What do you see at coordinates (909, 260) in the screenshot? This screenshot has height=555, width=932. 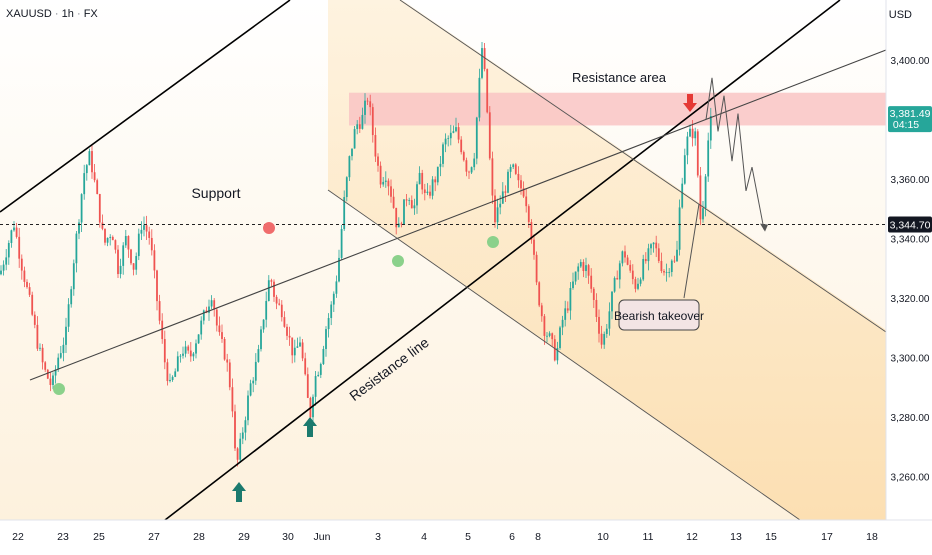 I see `price-axis` at bounding box center [909, 260].